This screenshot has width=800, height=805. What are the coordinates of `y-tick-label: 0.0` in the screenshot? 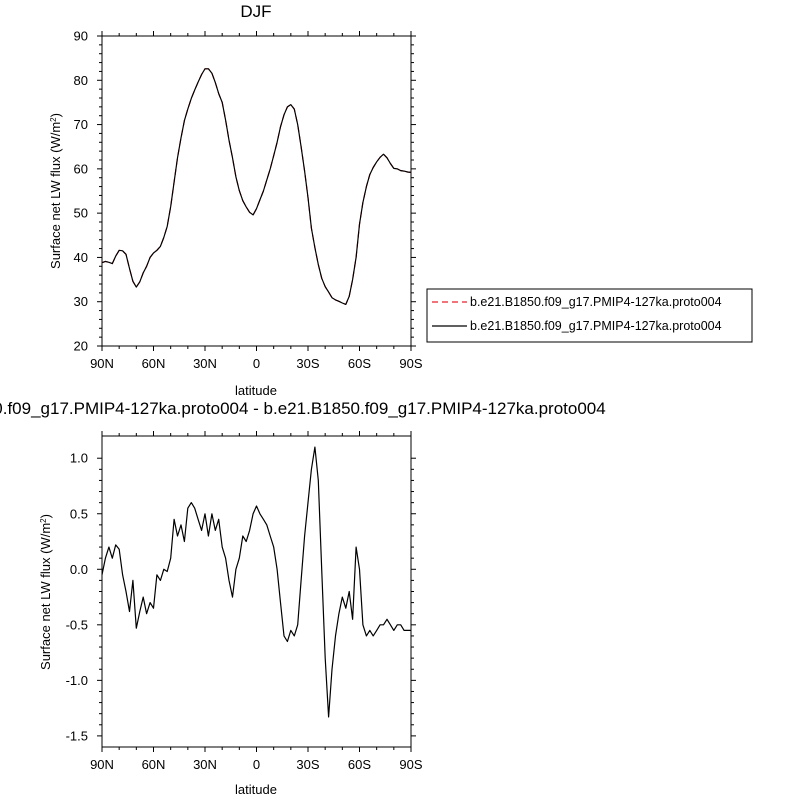 It's located at (79, 569).